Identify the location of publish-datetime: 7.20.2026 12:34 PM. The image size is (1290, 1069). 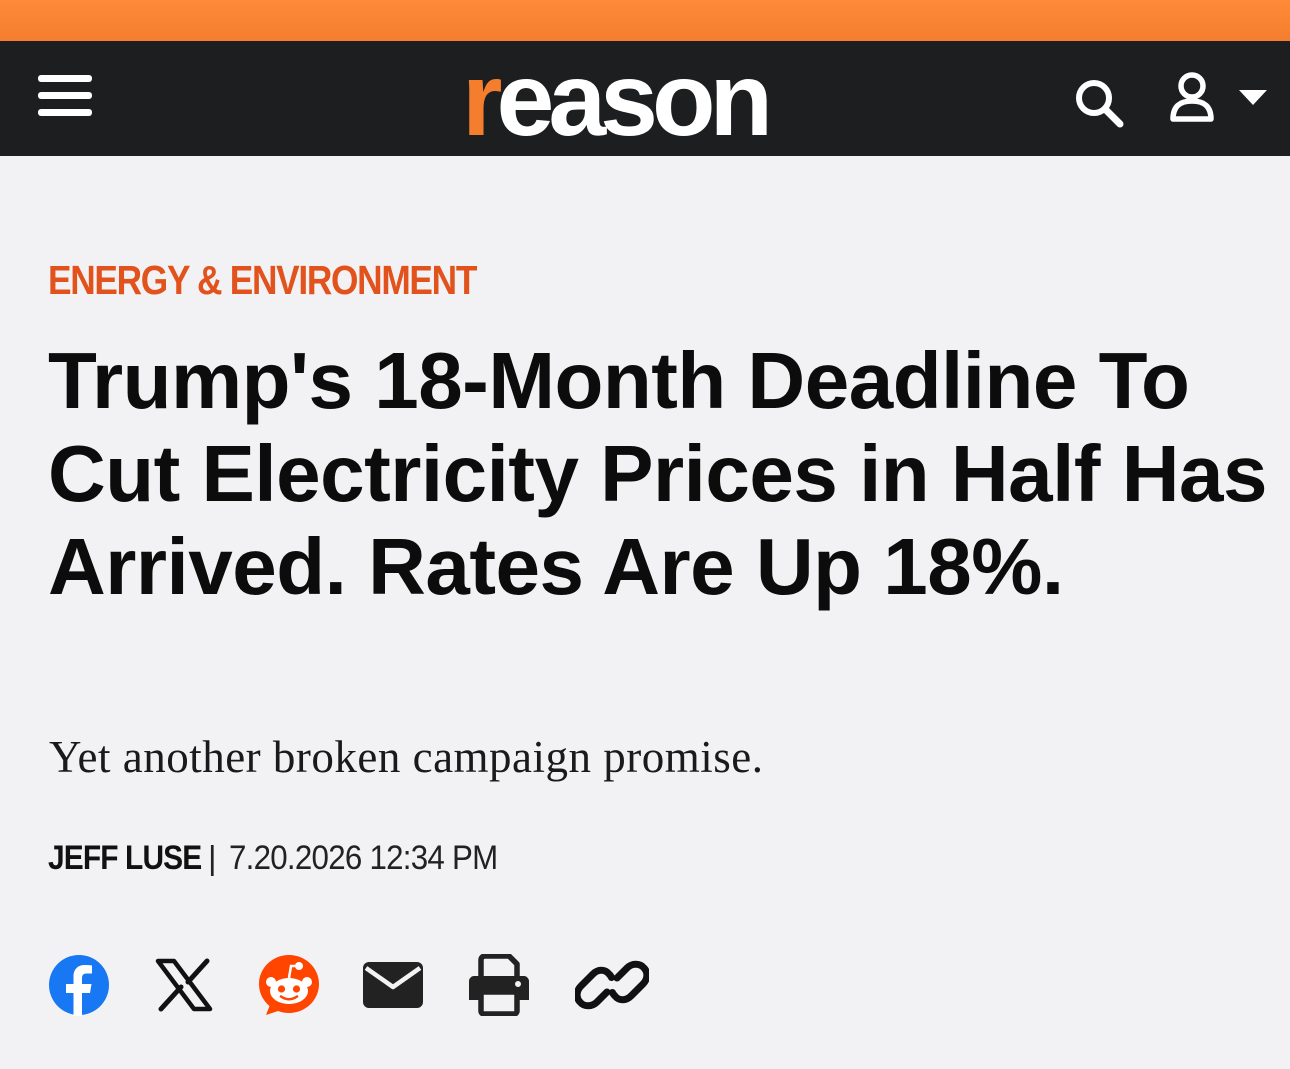
(363, 857).